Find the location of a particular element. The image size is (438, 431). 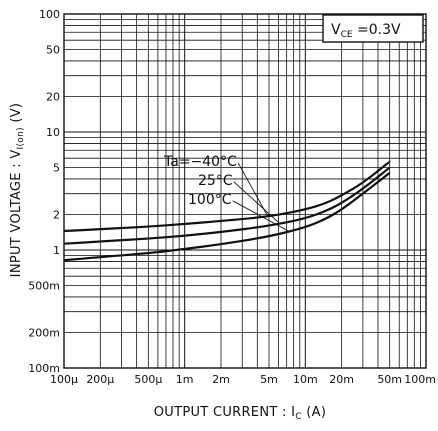

x-tick-label: 100m is located at coordinates (420, 379).